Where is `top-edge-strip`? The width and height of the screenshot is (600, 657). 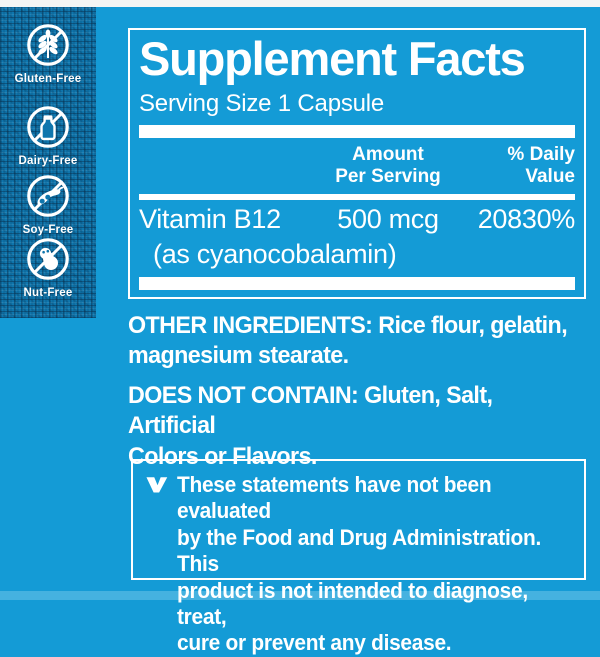 top-edge-strip is located at coordinates (300, 3).